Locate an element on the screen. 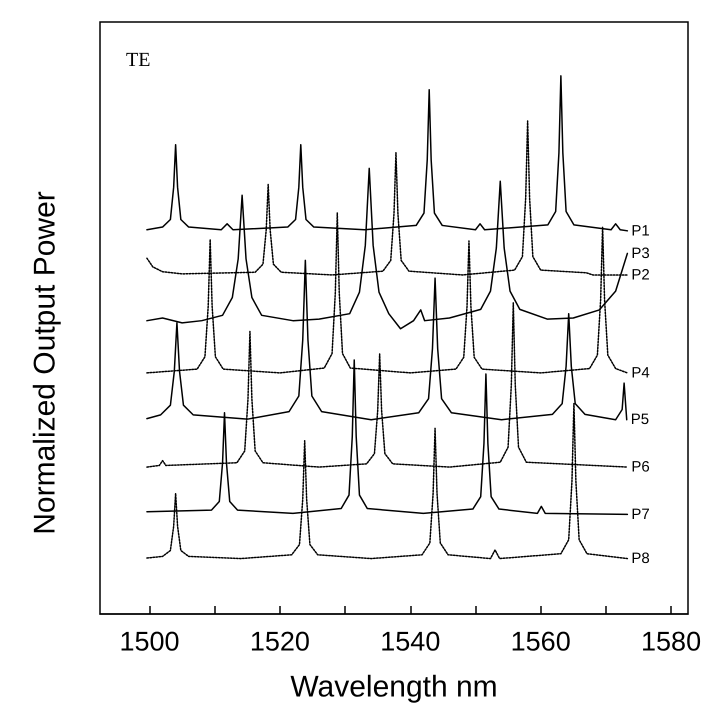 The width and height of the screenshot is (716, 726). text: TE is located at coordinates (138, 60).